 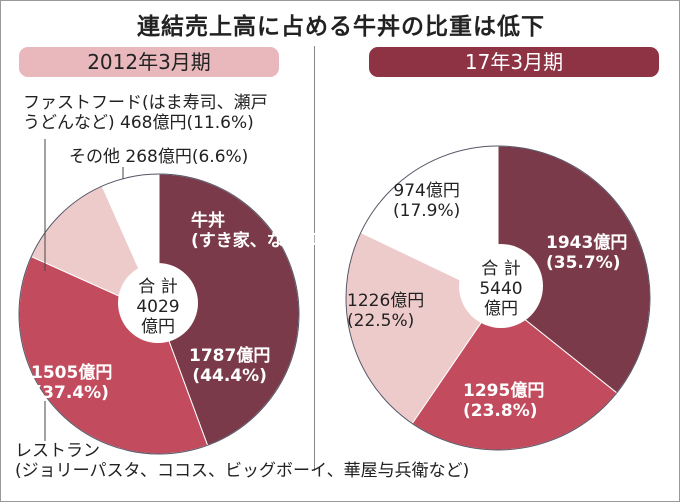 What do you see at coordinates (230, 366) in the screenshot?
I see `label-gyudon-value: 1787億円 (44.4%)` at bounding box center [230, 366].